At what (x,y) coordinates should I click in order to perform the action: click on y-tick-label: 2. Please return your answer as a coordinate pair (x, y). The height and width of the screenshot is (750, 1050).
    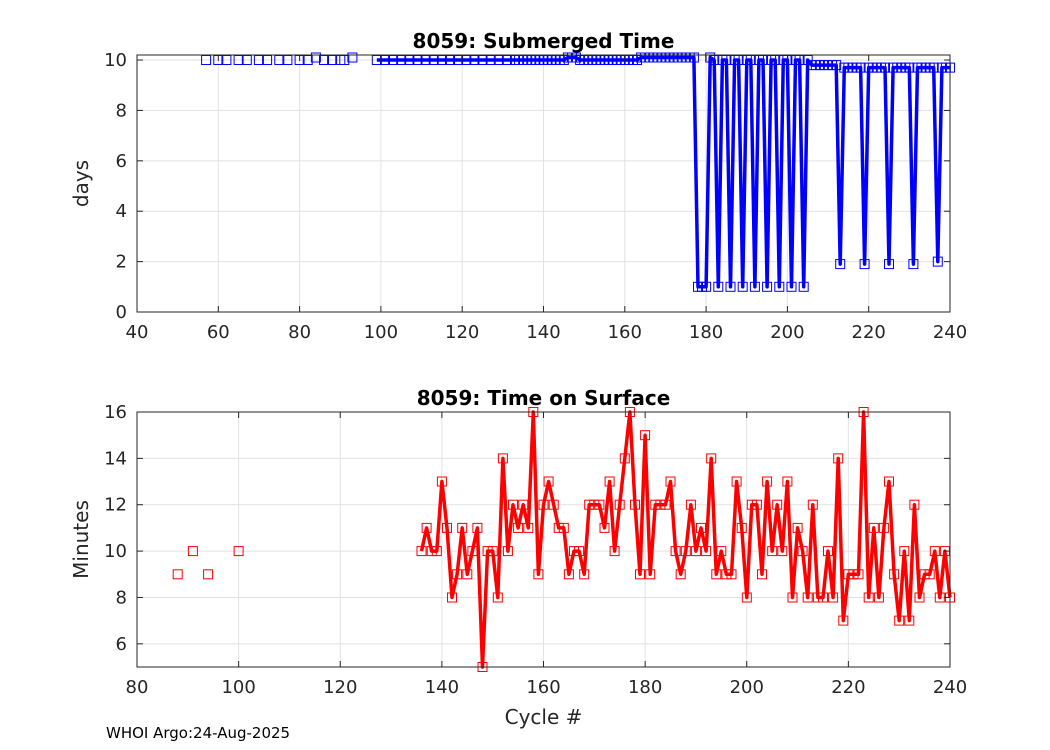
    Looking at the image, I should click on (121, 262).